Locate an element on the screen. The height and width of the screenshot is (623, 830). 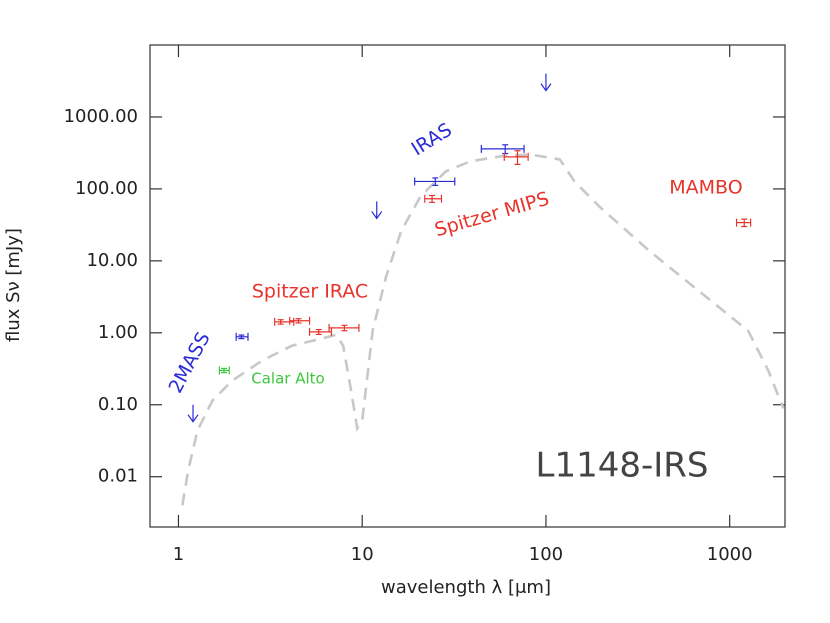
y-tick-label: 1000.00 is located at coordinates (101, 116).